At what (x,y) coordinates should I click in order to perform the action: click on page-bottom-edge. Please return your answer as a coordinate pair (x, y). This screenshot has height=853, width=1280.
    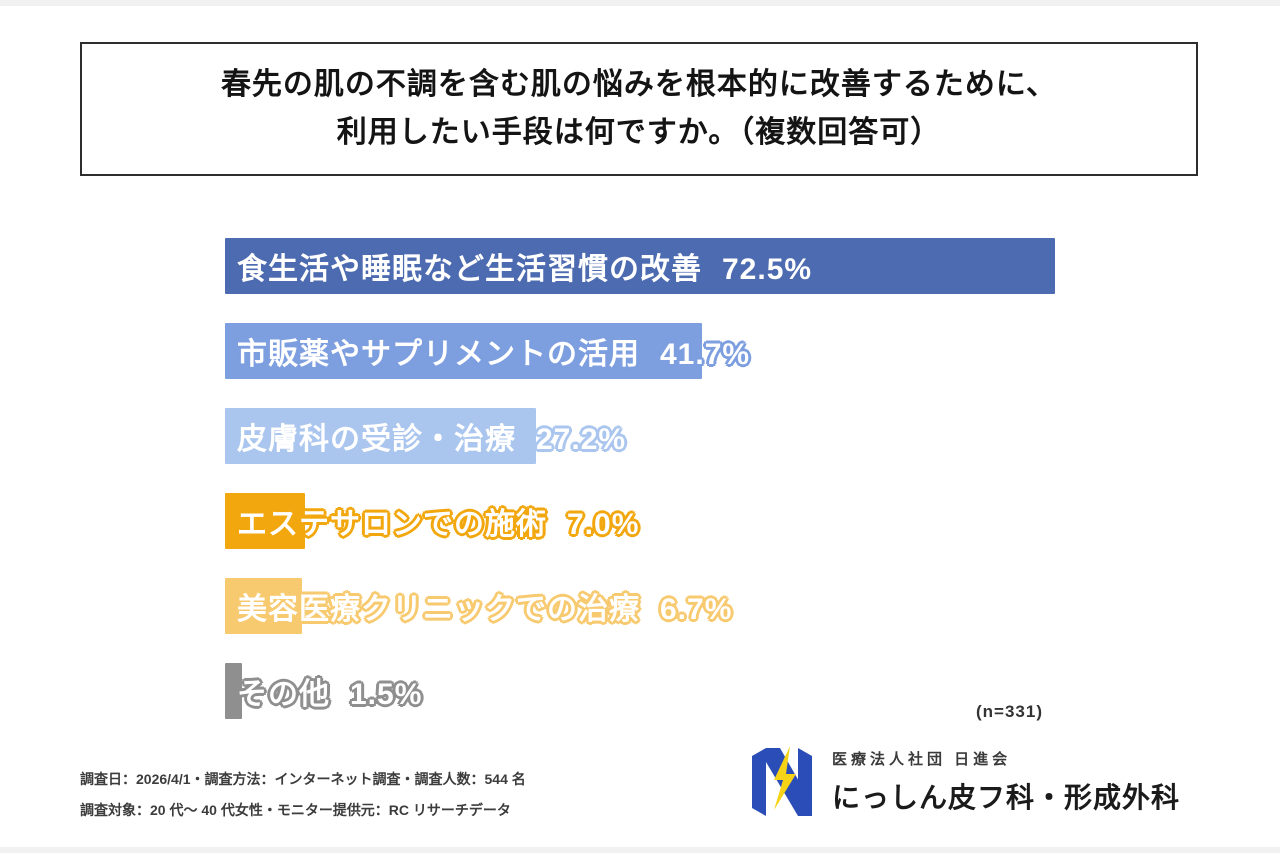
    Looking at the image, I should click on (640, 850).